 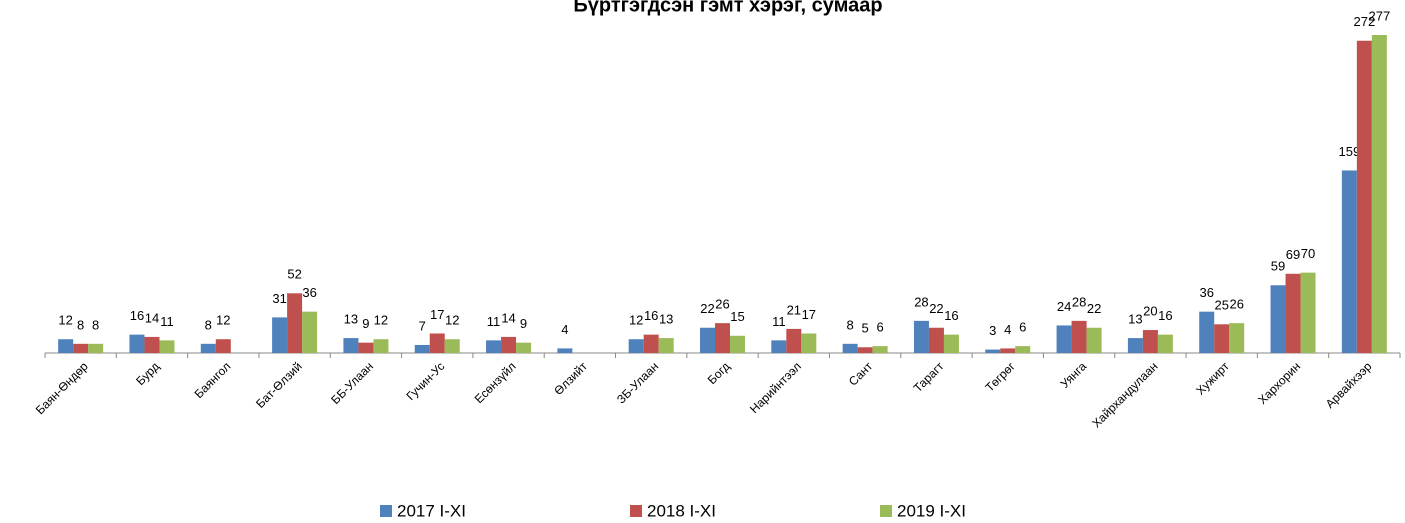 I want to click on value-label: 14, so click(x=508, y=317).